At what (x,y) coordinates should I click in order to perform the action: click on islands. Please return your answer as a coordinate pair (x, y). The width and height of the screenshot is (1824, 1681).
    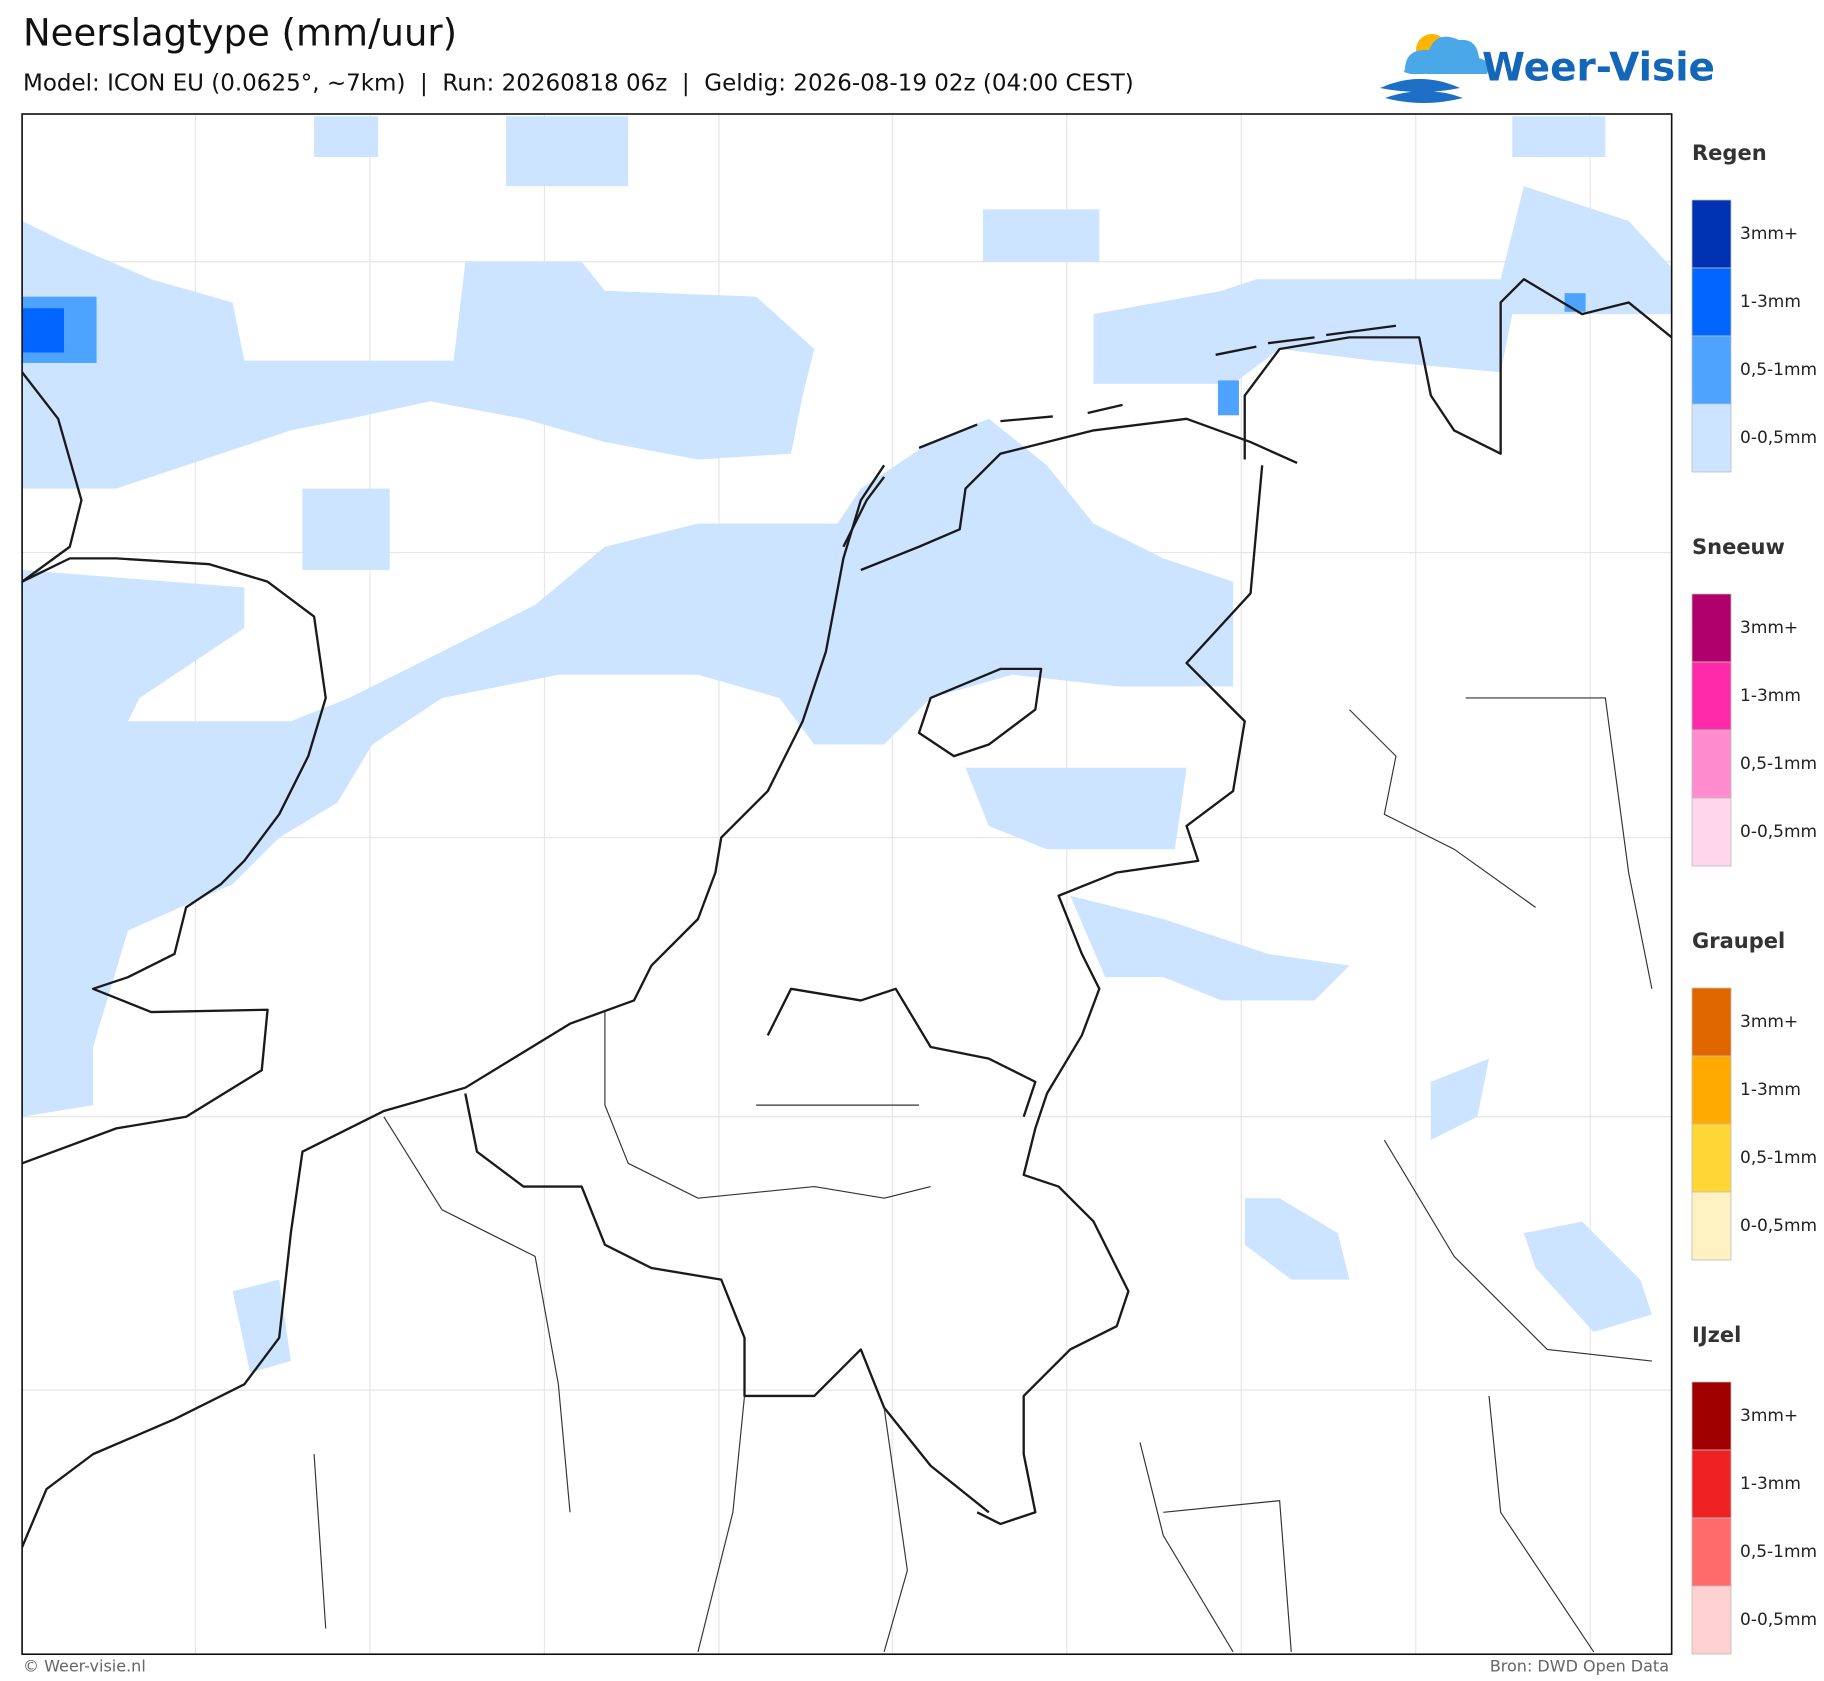
    Looking at the image, I should click on (1119, 436).